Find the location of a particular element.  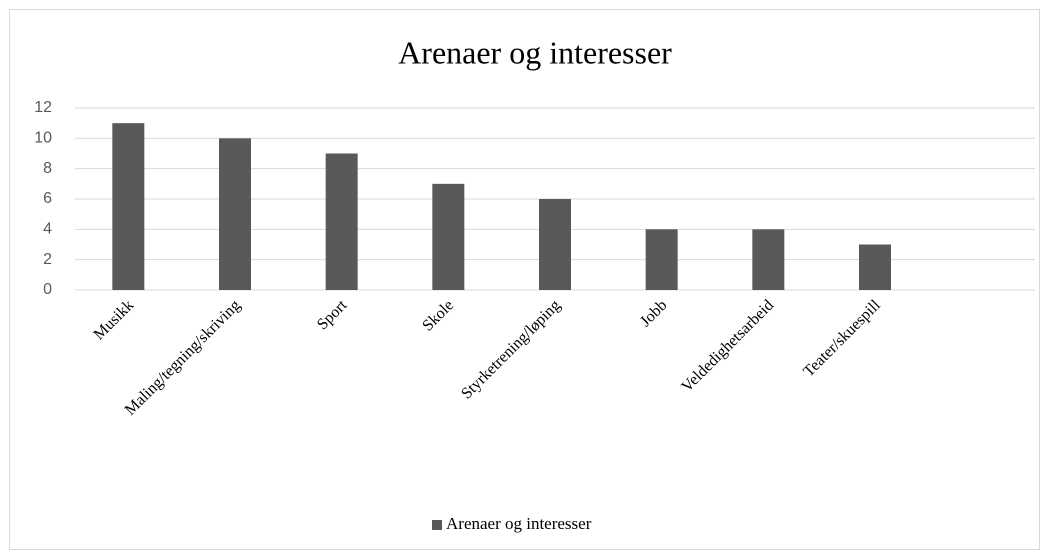

legend-swatch is located at coordinates (437, 525).